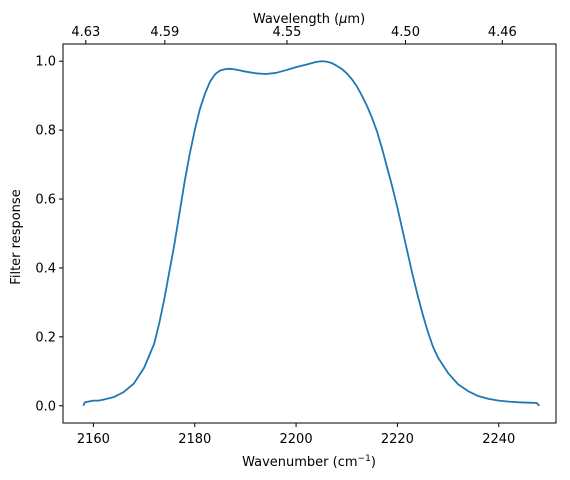  What do you see at coordinates (16, 236) in the screenshot?
I see `y-axis-label: Filter response` at bounding box center [16, 236].